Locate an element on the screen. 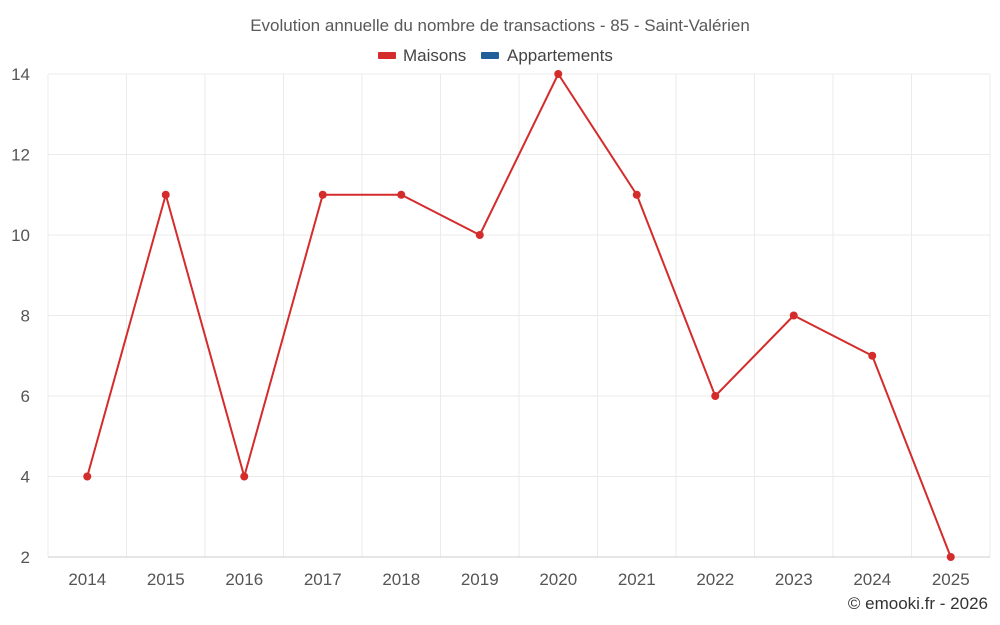 The height and width of the screenshot is (625, 1000). x-tick-label: 2018 is located at coordinates (401, 579).